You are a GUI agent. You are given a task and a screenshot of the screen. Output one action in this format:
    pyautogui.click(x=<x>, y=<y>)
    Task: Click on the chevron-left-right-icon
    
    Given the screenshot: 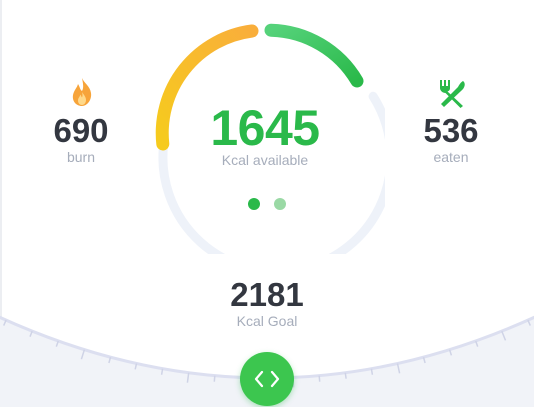 What is the action you would take?
    pyautogui.click(x=267, y=379)
    